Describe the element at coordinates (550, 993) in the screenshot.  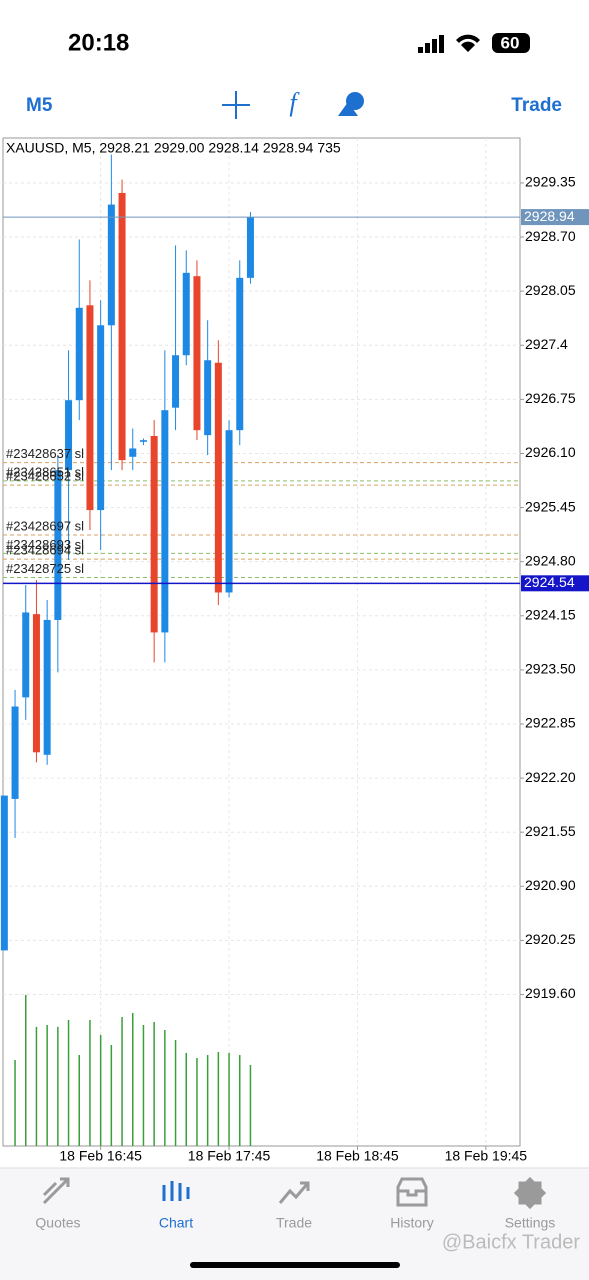
I see `y-tick-label: 2919.60` at that location.